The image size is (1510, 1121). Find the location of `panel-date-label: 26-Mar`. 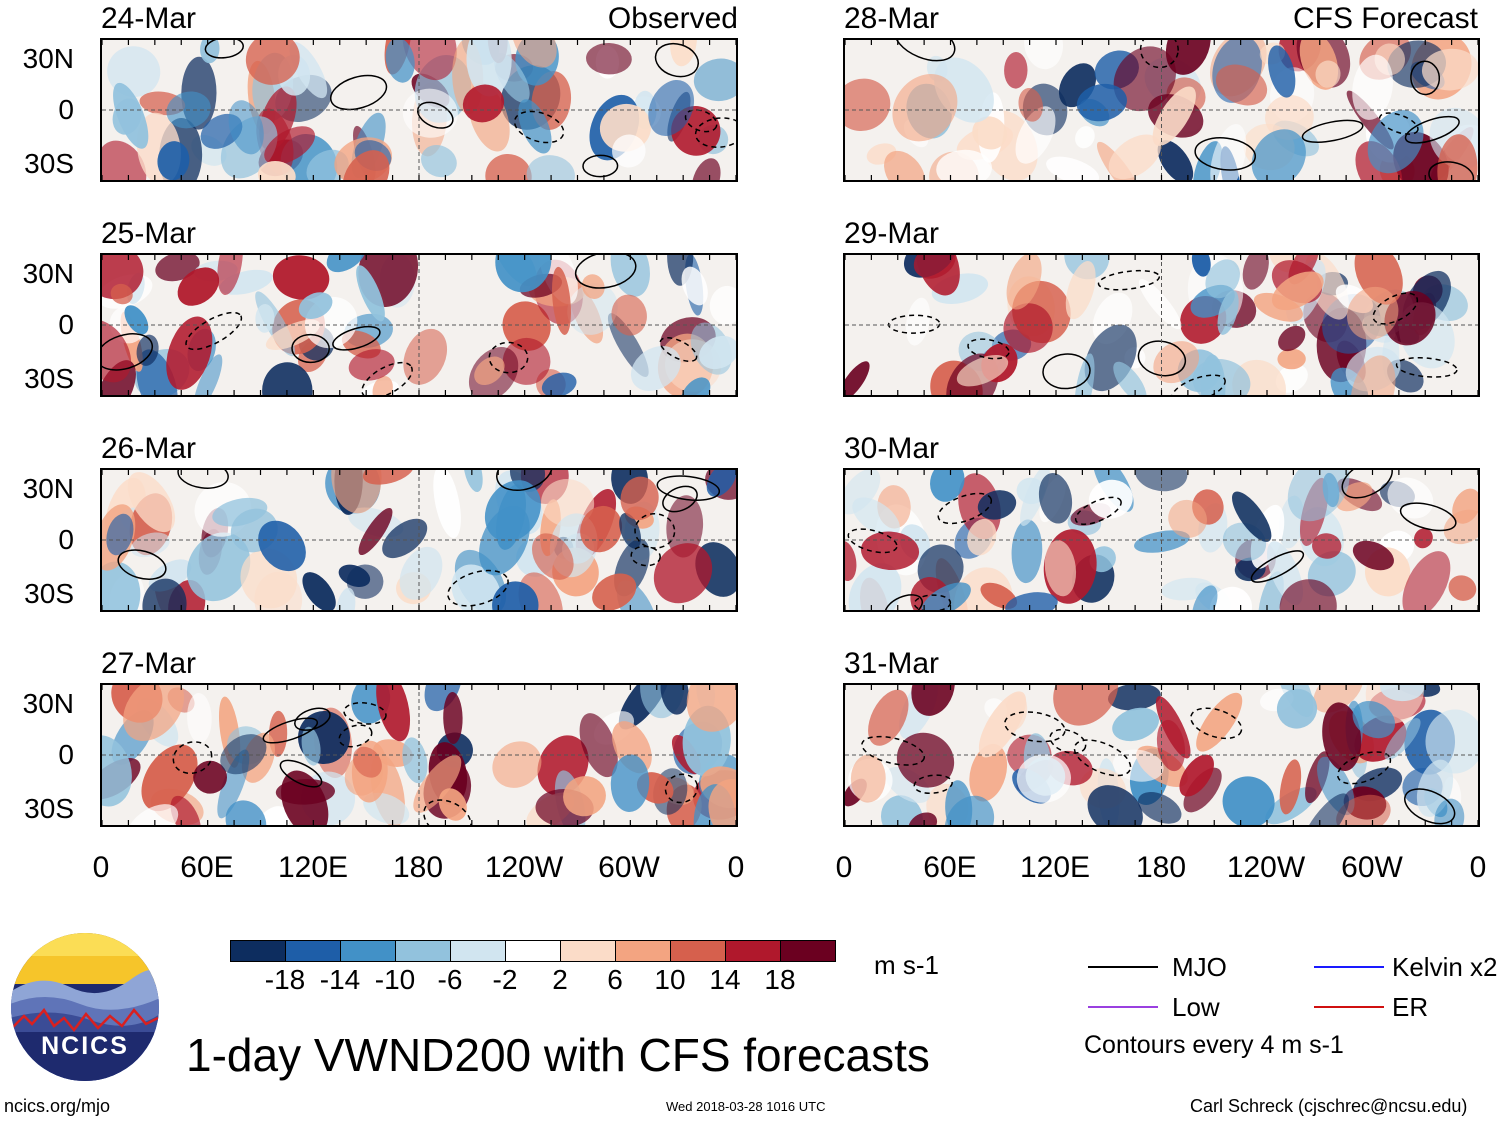

panel-date-label: 26-Mar is located at coordinates (149, 448).